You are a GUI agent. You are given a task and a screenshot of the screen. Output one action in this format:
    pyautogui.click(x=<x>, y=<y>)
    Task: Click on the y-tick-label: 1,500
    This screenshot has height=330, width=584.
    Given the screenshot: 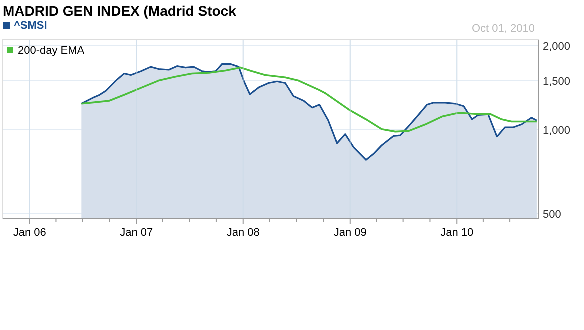 What is the action you would take?
    pyautogui.click(x=557, y=82)
    